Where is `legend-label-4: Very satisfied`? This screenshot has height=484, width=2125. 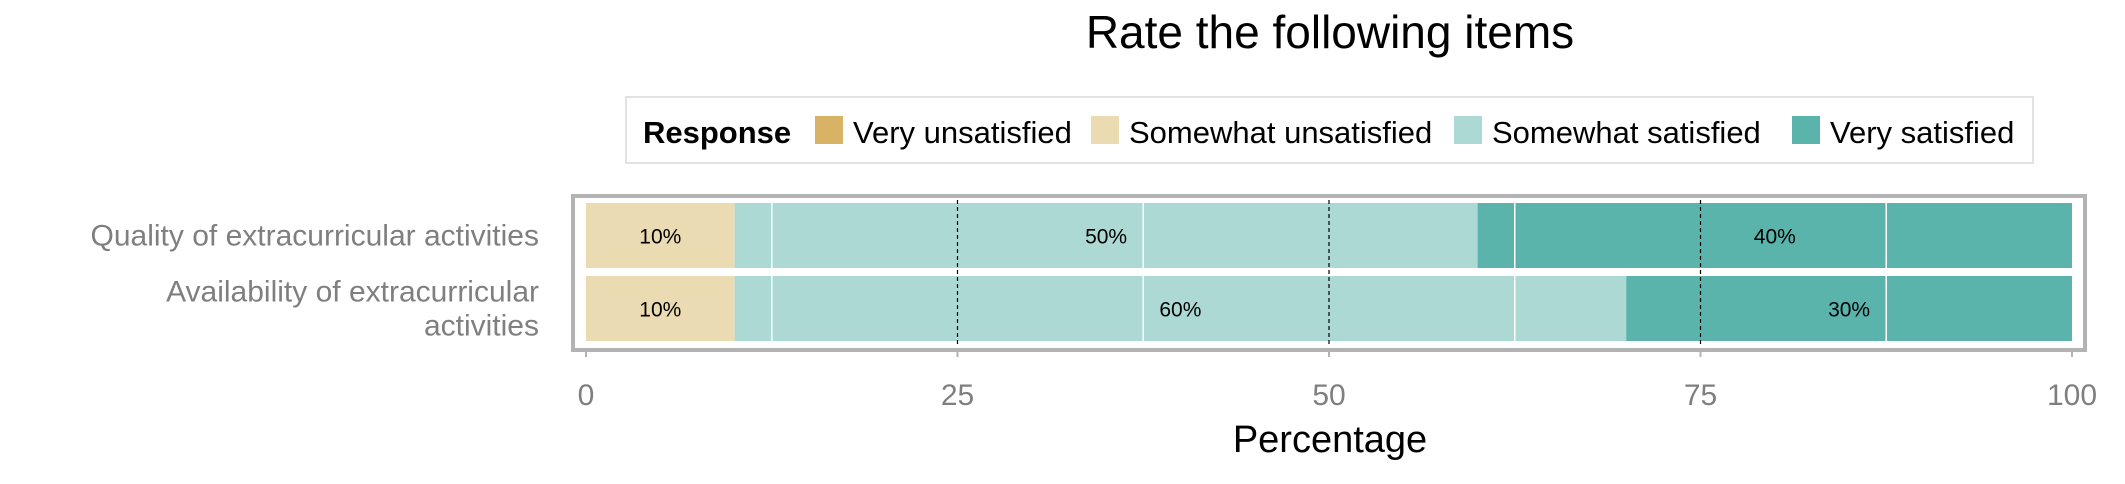 legend-label-4: Very satisfied is located at coordinates (1922, 132).